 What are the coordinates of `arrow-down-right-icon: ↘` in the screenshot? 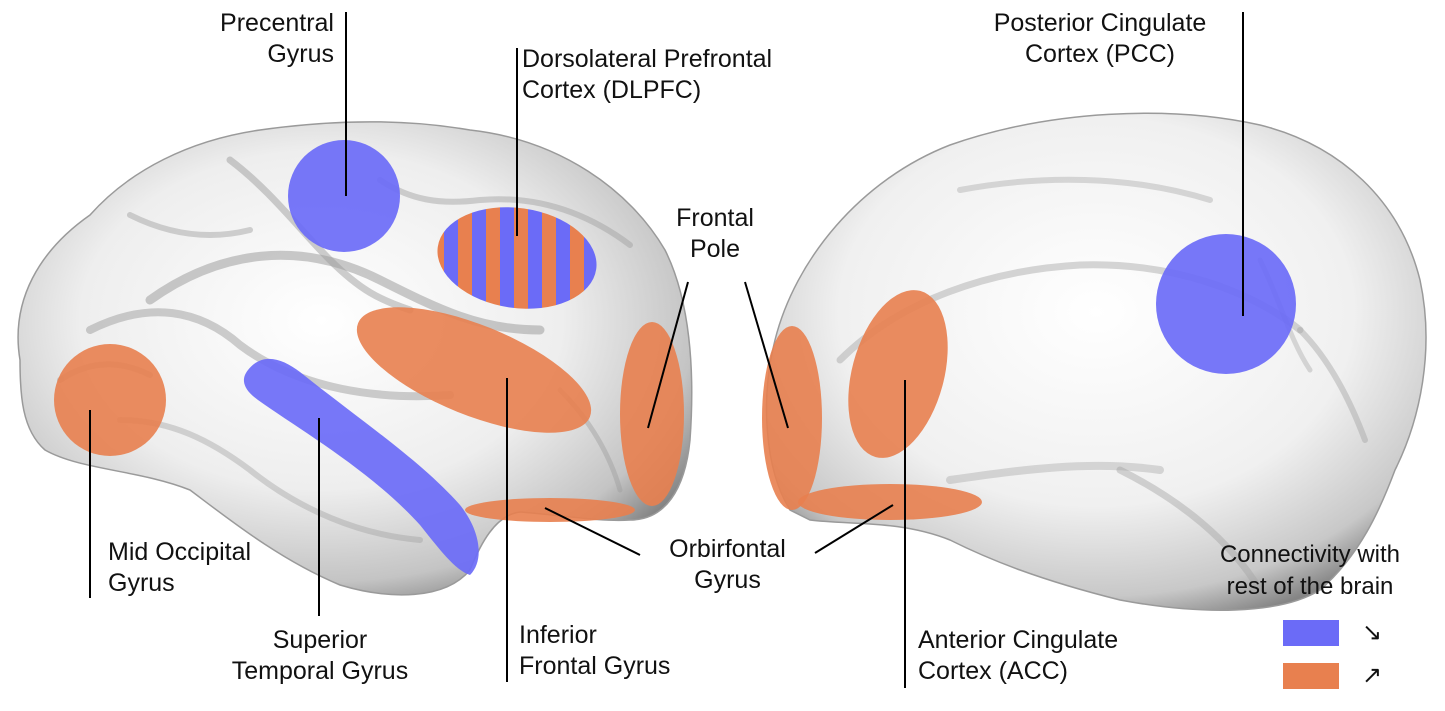 It's located at (1372, 632).